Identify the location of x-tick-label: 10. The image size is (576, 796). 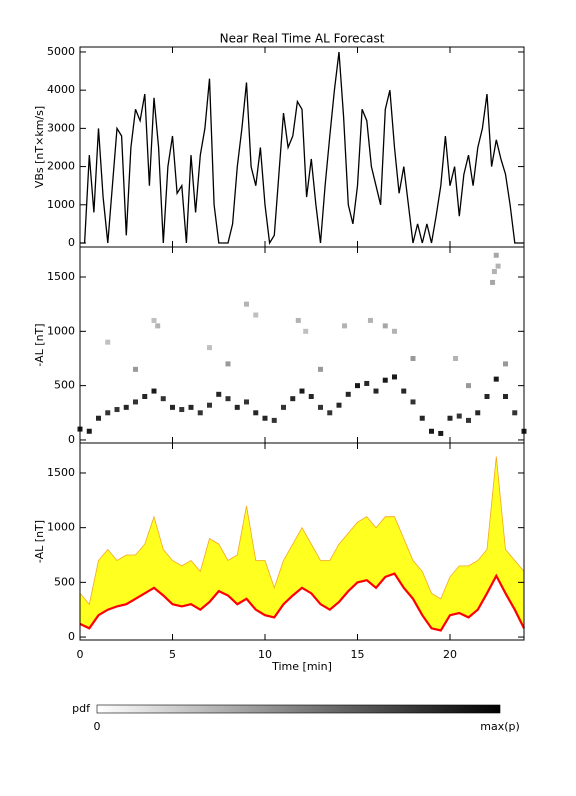
(265, 654).